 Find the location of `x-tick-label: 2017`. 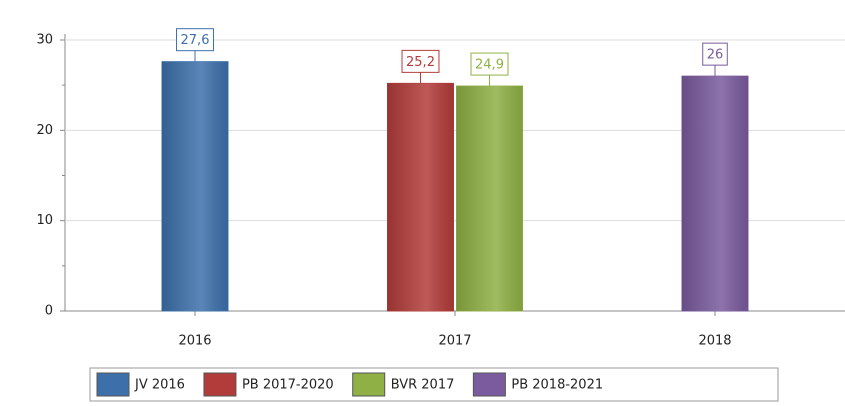

x-tick-label: 2017 is located at coordinates (454, 341).